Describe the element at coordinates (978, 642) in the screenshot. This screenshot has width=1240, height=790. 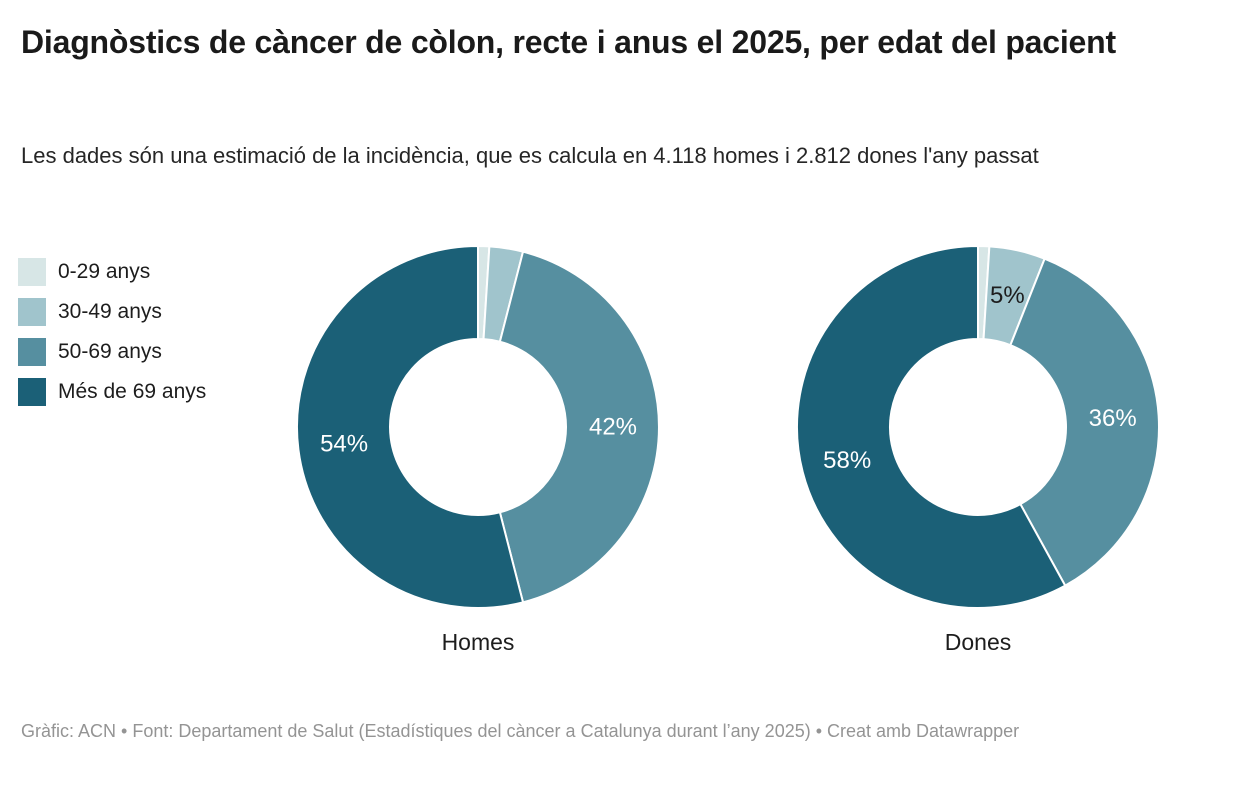
I see `donut-title-dones: Dones` at that location.